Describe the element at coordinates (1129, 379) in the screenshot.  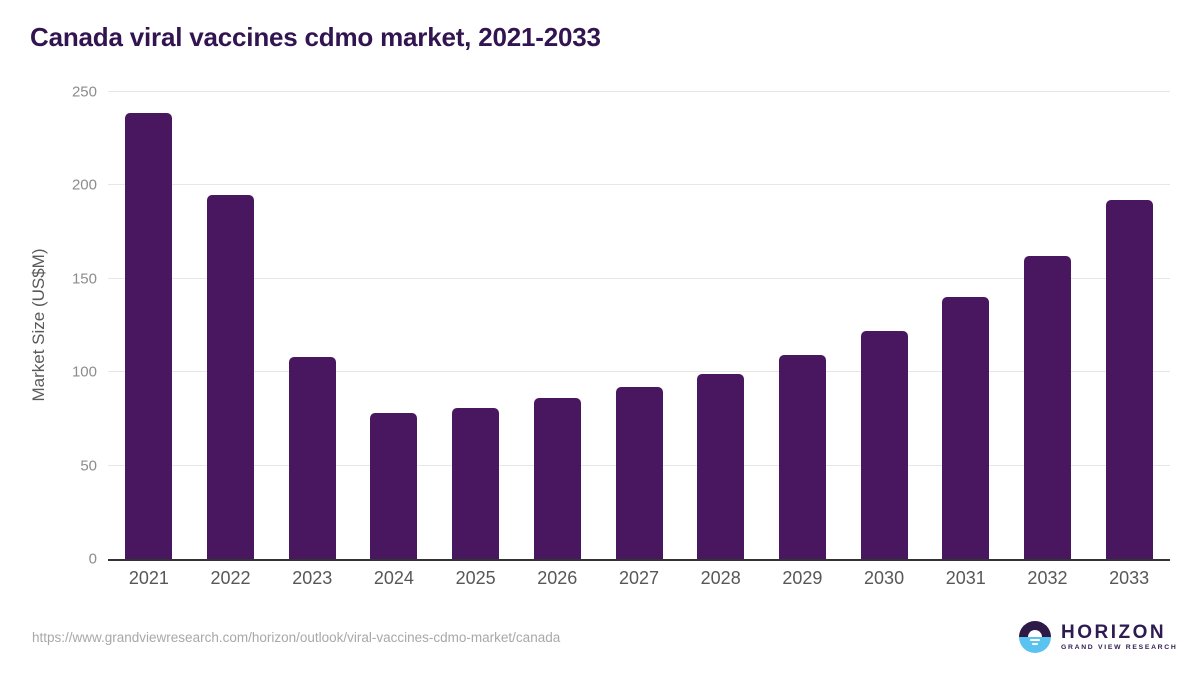
I see `bar-2033` at that location.